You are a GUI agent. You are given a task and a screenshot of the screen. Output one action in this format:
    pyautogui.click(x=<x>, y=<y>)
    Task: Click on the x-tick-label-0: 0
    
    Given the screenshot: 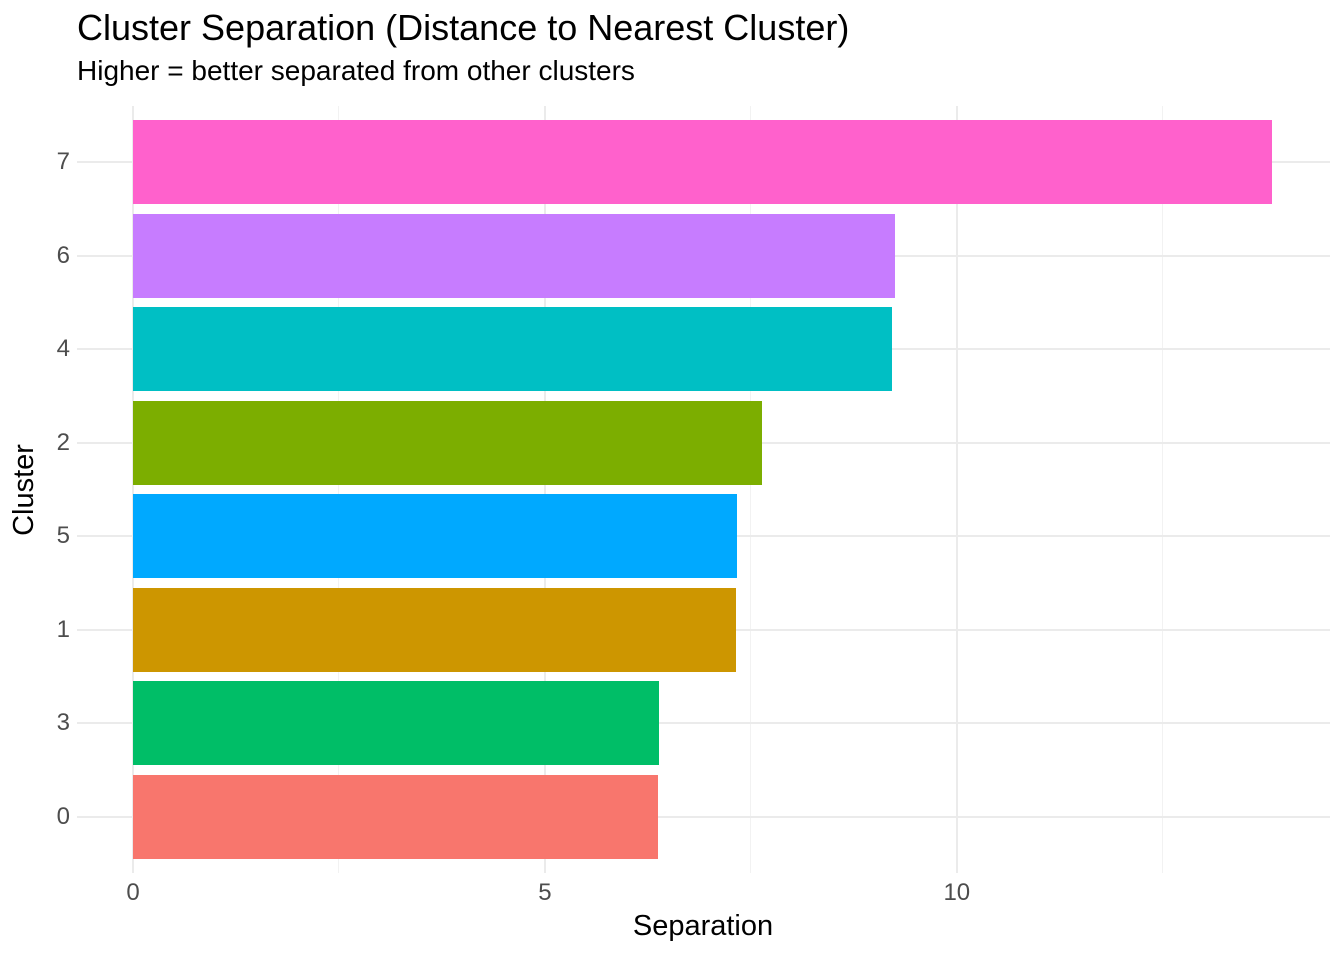 What is the action you would take?
    pyautogui.click(x=133, y=892)
    